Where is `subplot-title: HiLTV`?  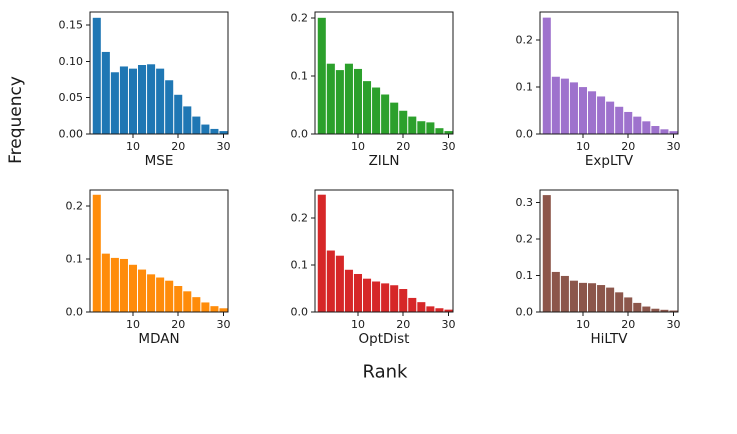
subplot-title: HiLTV is located at coordinates (609, 339).